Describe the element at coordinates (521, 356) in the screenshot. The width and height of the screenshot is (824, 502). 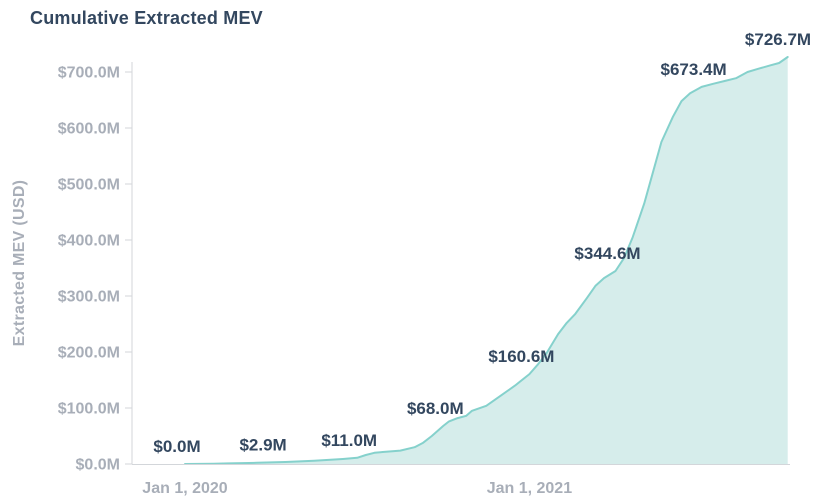
I see `data-point-label: $160.6M` at that location.